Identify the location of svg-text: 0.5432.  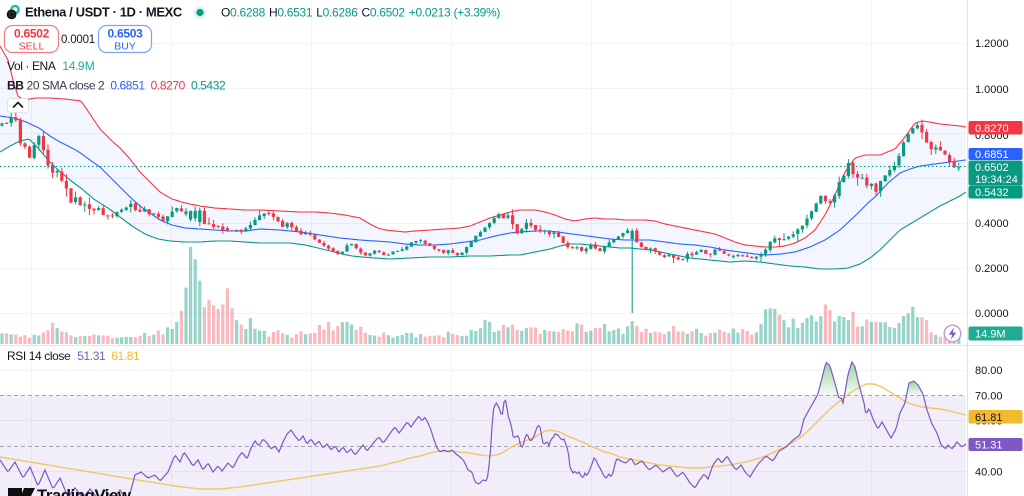
(992, 193).